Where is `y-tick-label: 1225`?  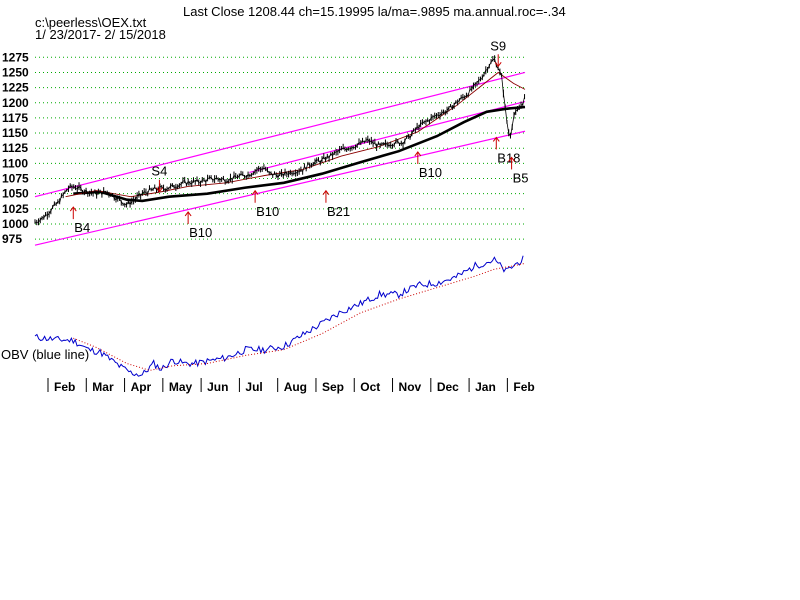 y-tick-label: 1225 is located at coordinates (15, 88).